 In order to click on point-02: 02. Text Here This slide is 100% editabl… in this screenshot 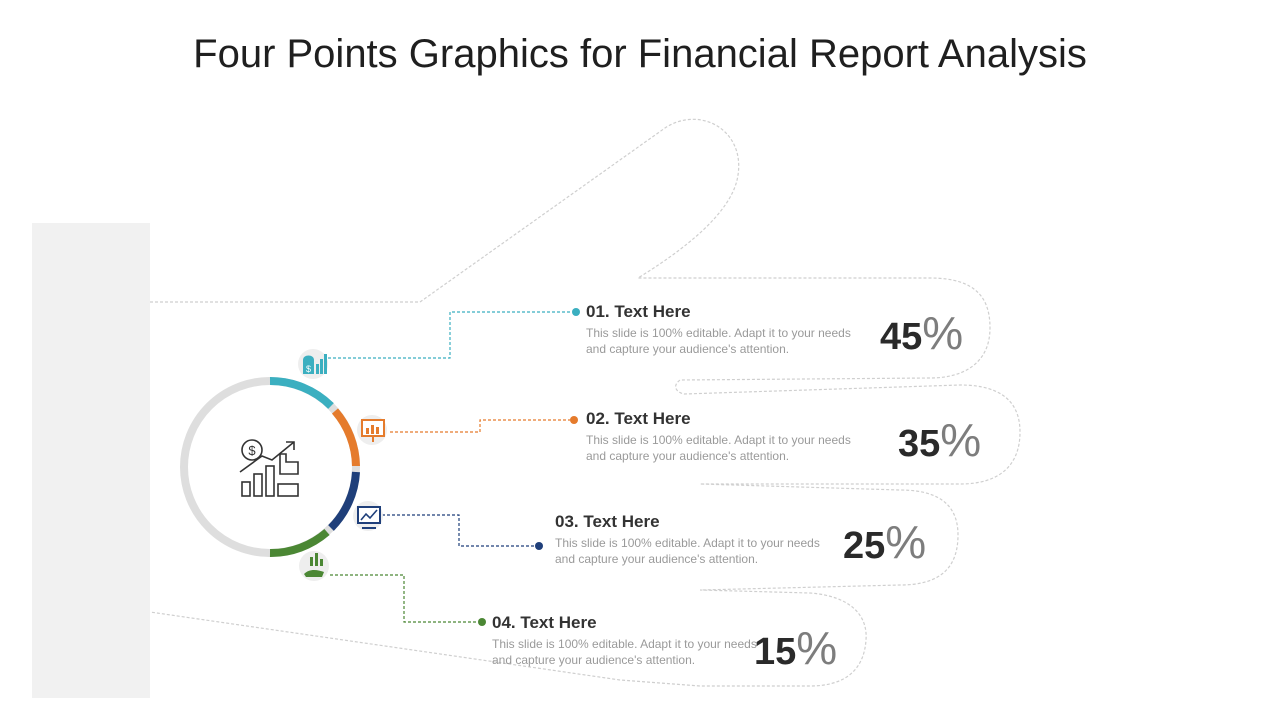, I will do `click(721, 436)`.